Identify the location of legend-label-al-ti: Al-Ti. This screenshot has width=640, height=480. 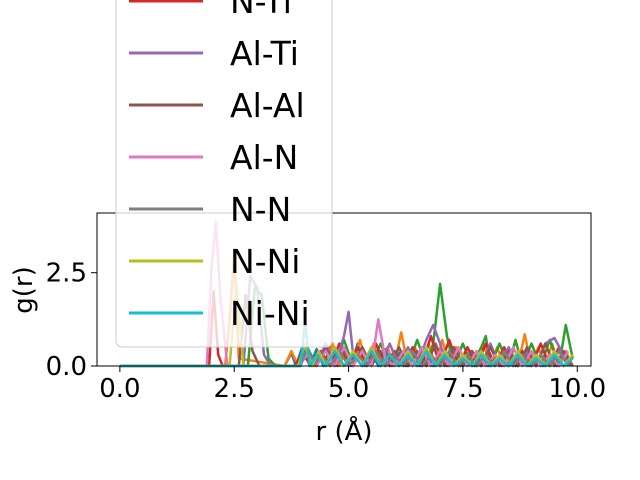
(264, 53).